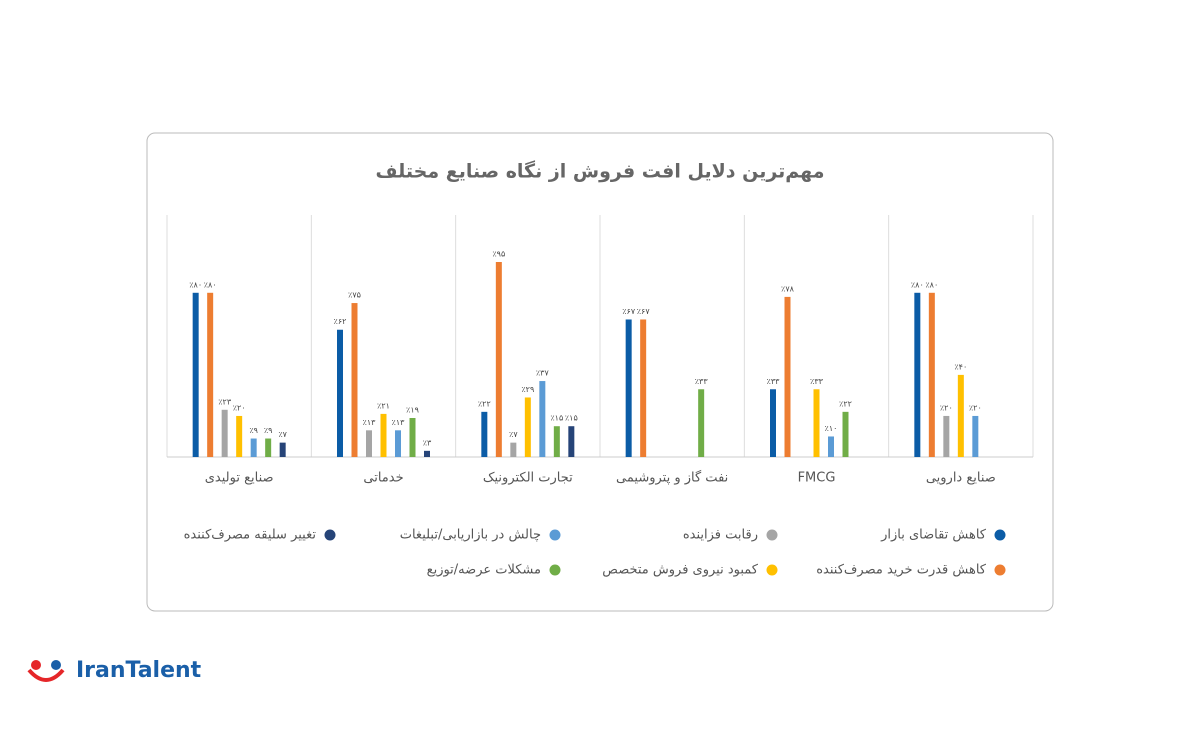  I want to click on legend-label: کاهش تقاضای بازار, so click(933, 535).